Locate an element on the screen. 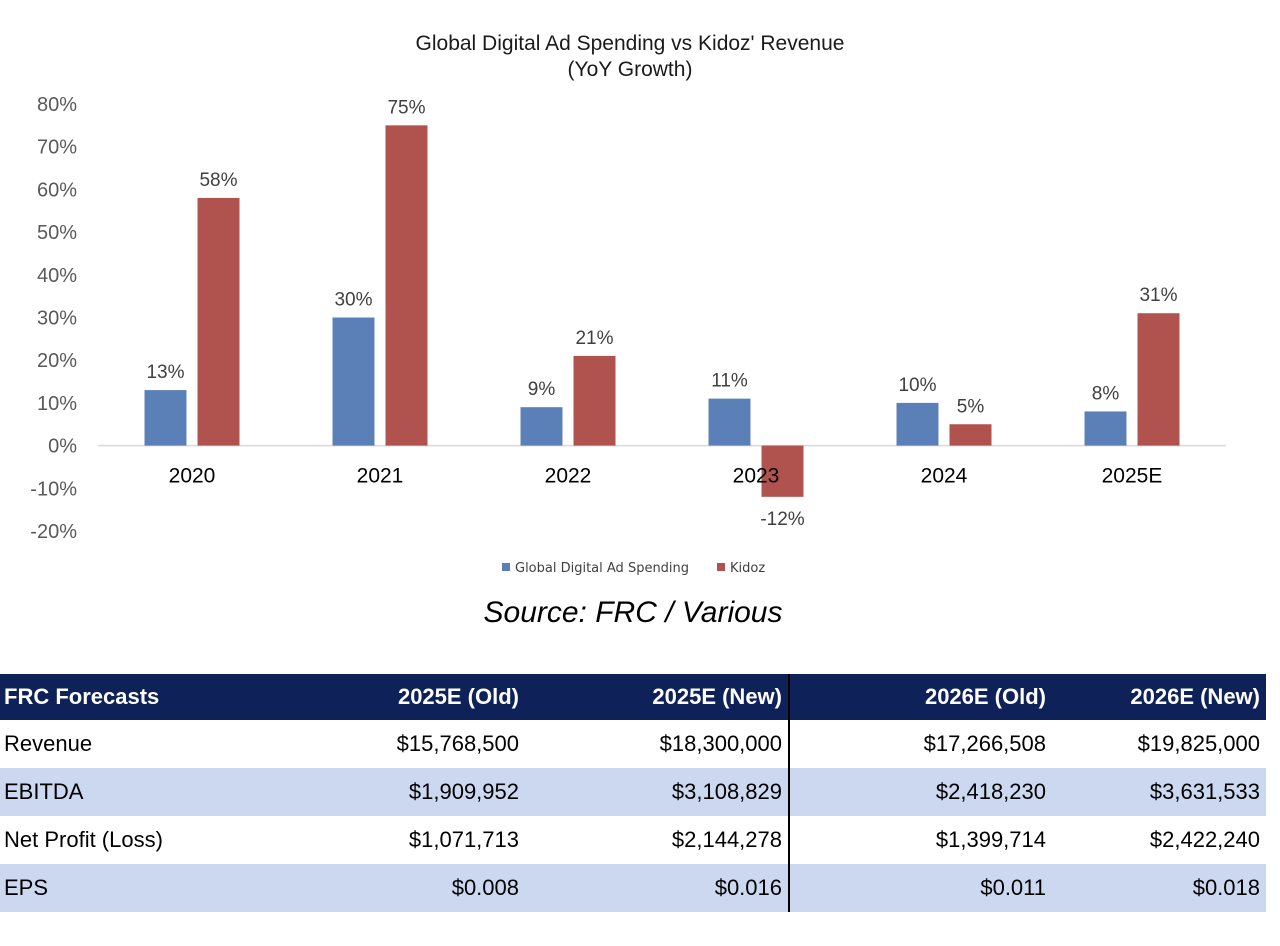 Image resolution: width=1280 pixels, height=946 pixels. bar-global-digital-ad-spending-2020 is located at coordinates (165, 418).